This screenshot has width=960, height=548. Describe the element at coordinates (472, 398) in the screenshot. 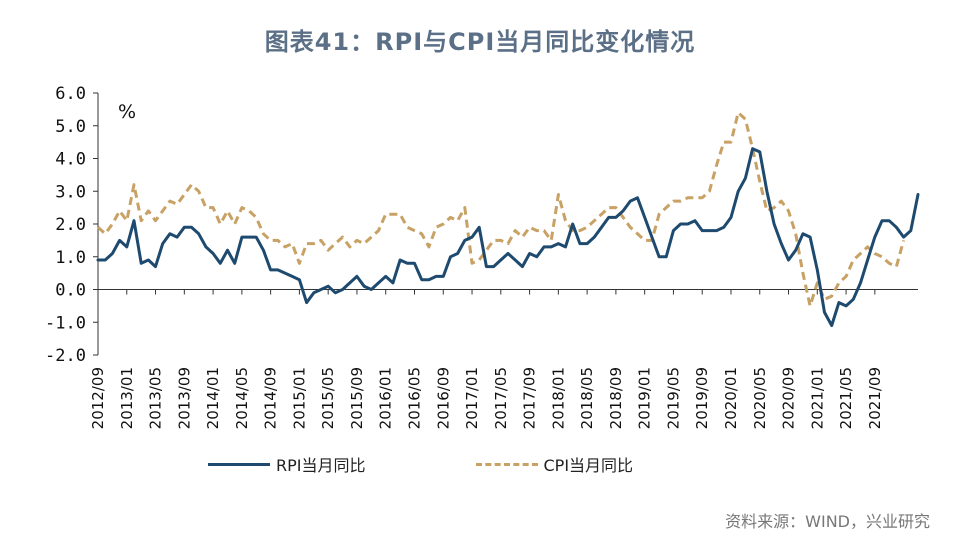

I see `x-tick-label: 2017/01` at that location.